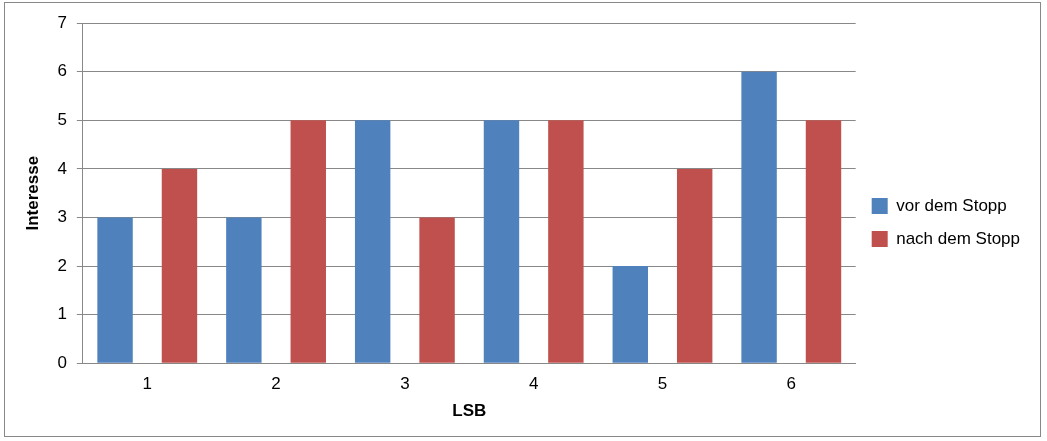  Describe the element at coordinates (958, 238) in the screenshot. I see `legend-label: nach dem Stopp` at that location.